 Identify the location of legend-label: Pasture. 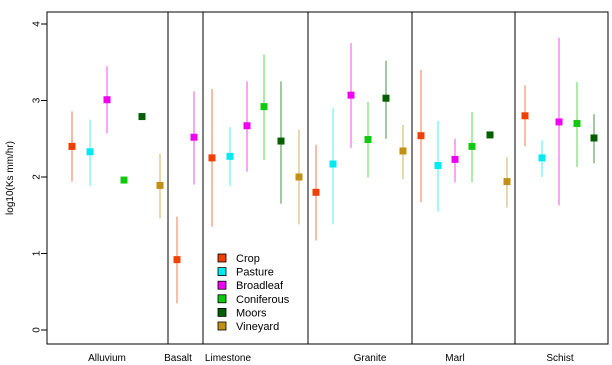
(255, 273).